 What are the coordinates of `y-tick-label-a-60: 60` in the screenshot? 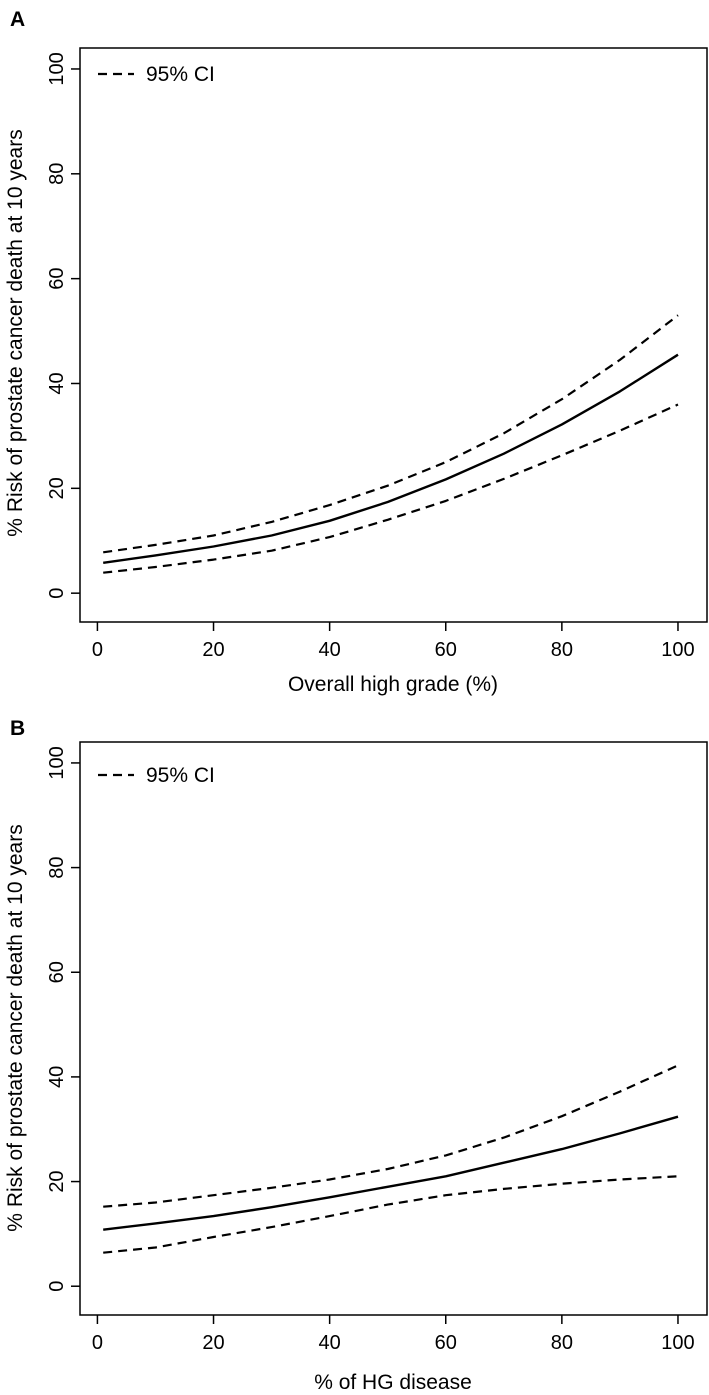 It's located at (57, 279).